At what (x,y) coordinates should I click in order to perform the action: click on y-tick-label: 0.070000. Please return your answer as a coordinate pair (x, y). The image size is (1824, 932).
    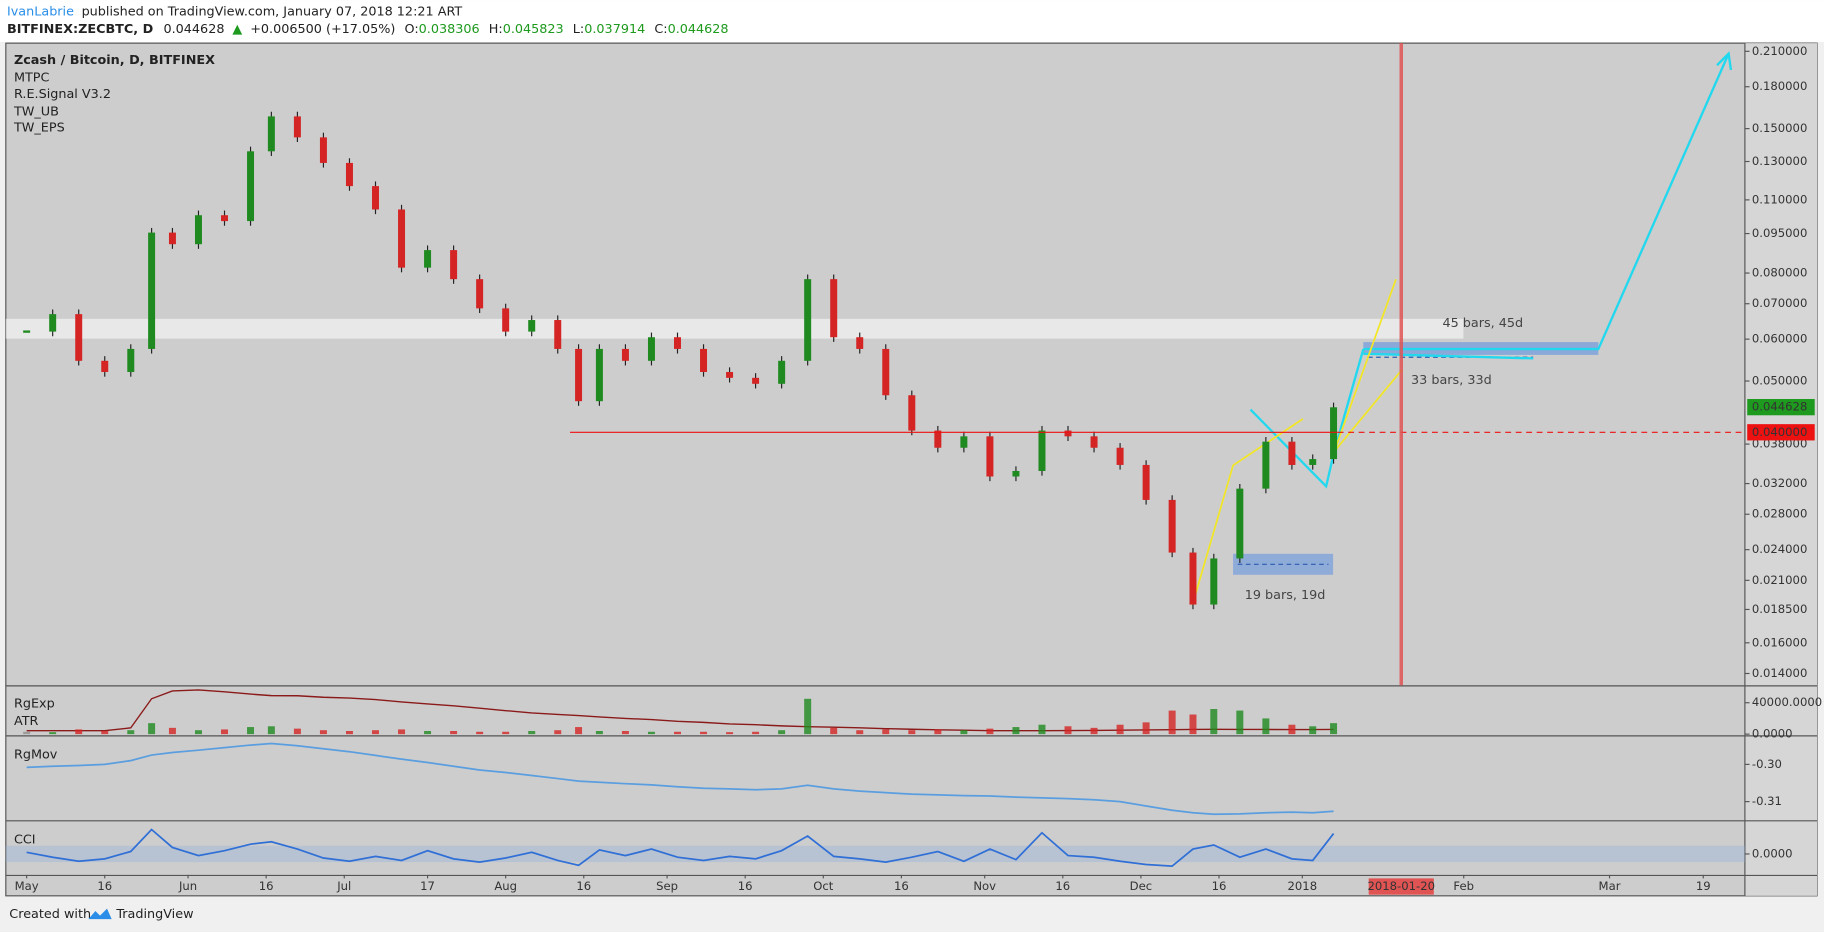
    Looking at the image, I should click on (1779, 303).